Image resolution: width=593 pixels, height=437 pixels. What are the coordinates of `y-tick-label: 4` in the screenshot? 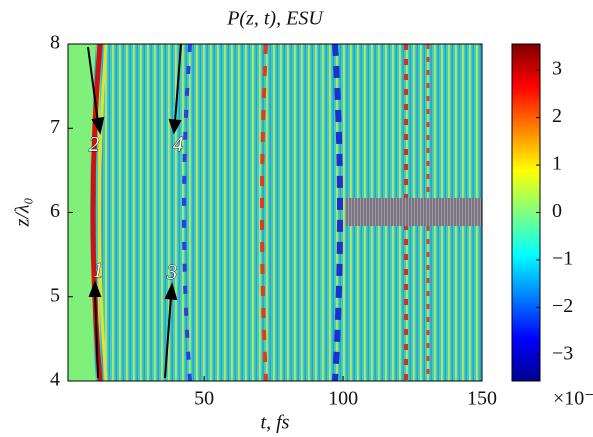 It's located at (55, 380).